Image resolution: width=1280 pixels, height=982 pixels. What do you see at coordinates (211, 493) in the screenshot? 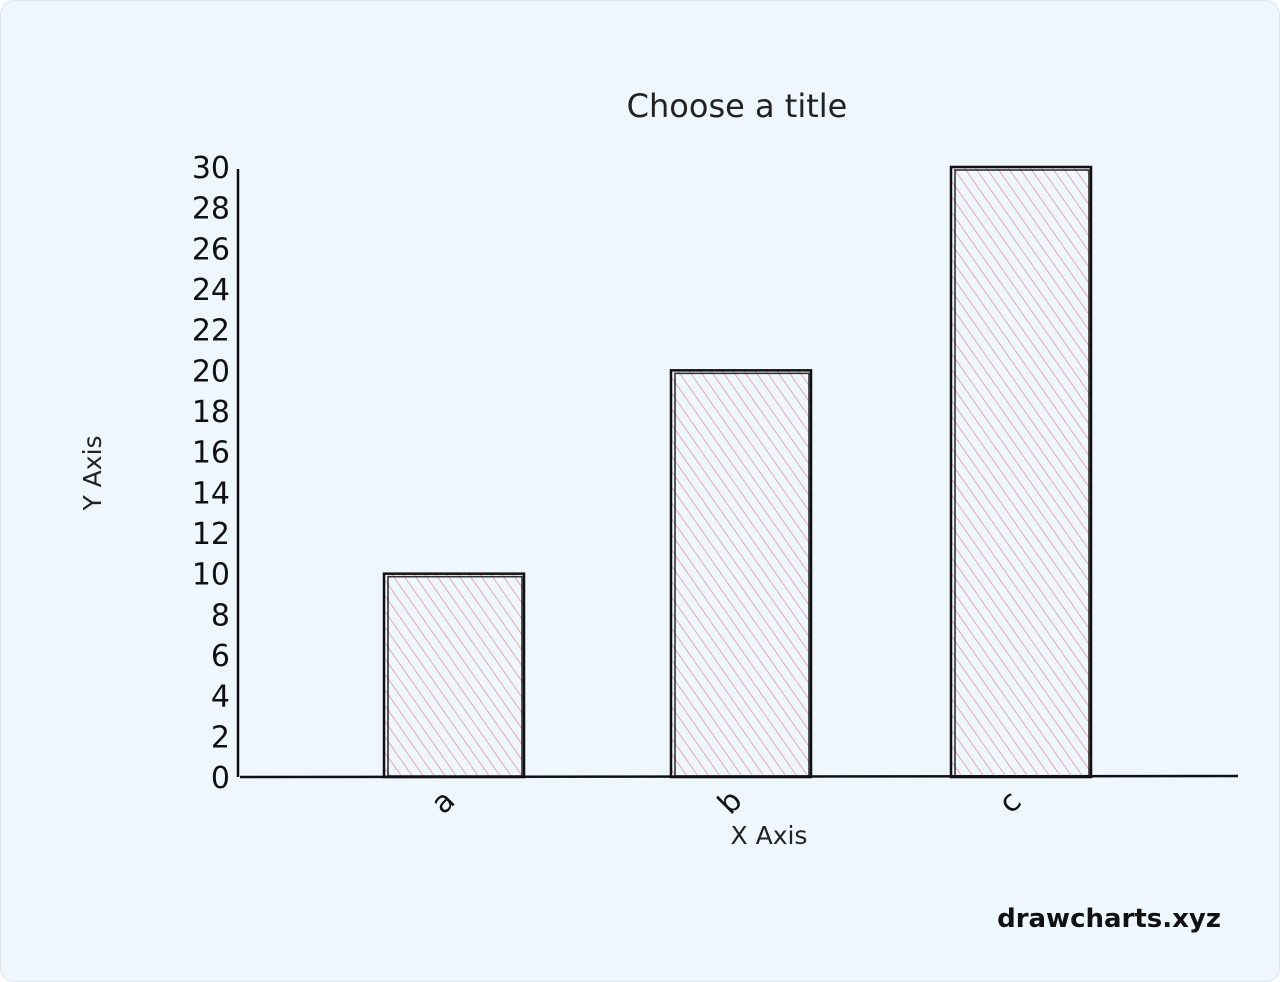
I see `y-tick-label: 14` at bounding box center [211, 493].